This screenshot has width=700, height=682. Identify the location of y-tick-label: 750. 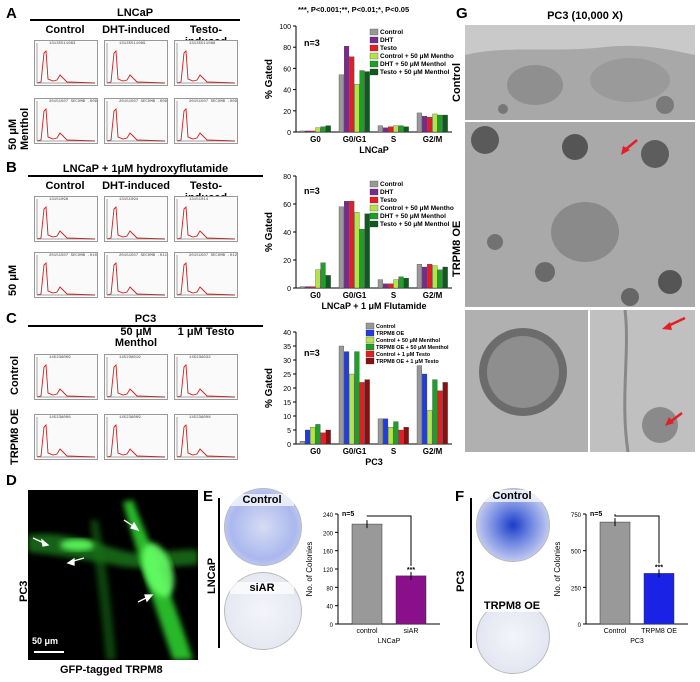
(576, 516).